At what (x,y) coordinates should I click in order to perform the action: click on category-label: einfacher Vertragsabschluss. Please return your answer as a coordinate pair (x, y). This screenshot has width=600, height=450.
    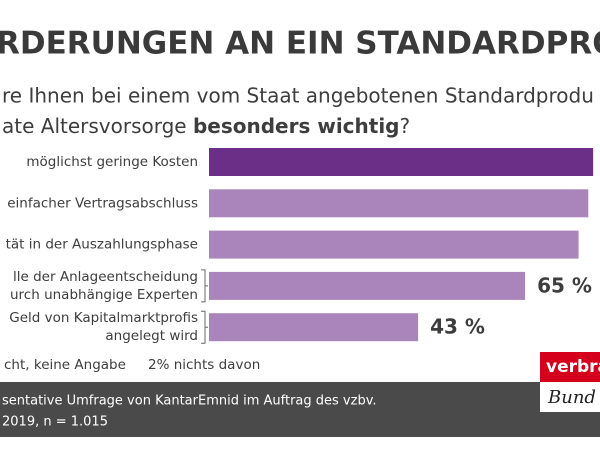
    Looking at the image, I should click on (102, 203).